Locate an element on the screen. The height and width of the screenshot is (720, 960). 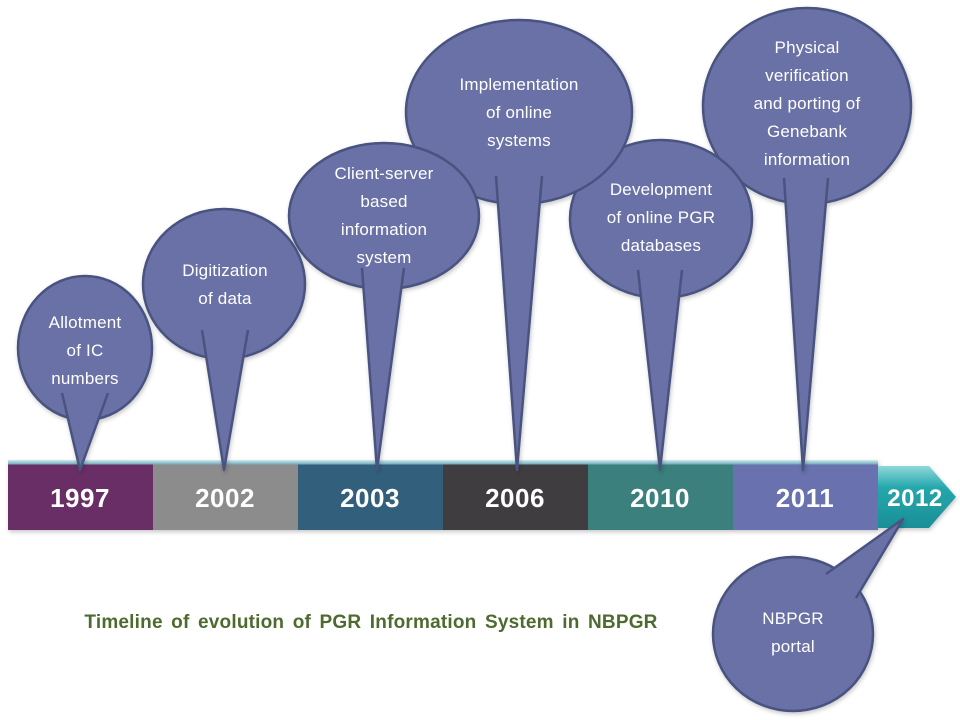
balloon-2012-shape is located at coordinates (793, 634).